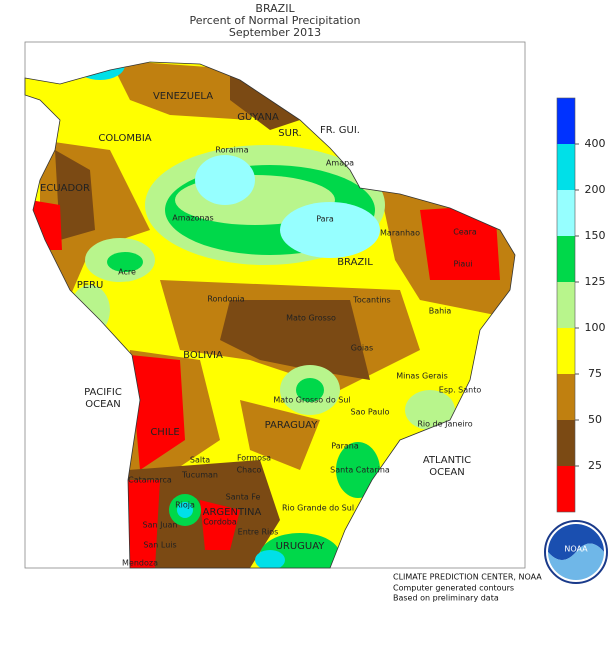  Describe the element at coordinates (340, 163) in the screenshot. I see `place-label: Amapa` at that location.